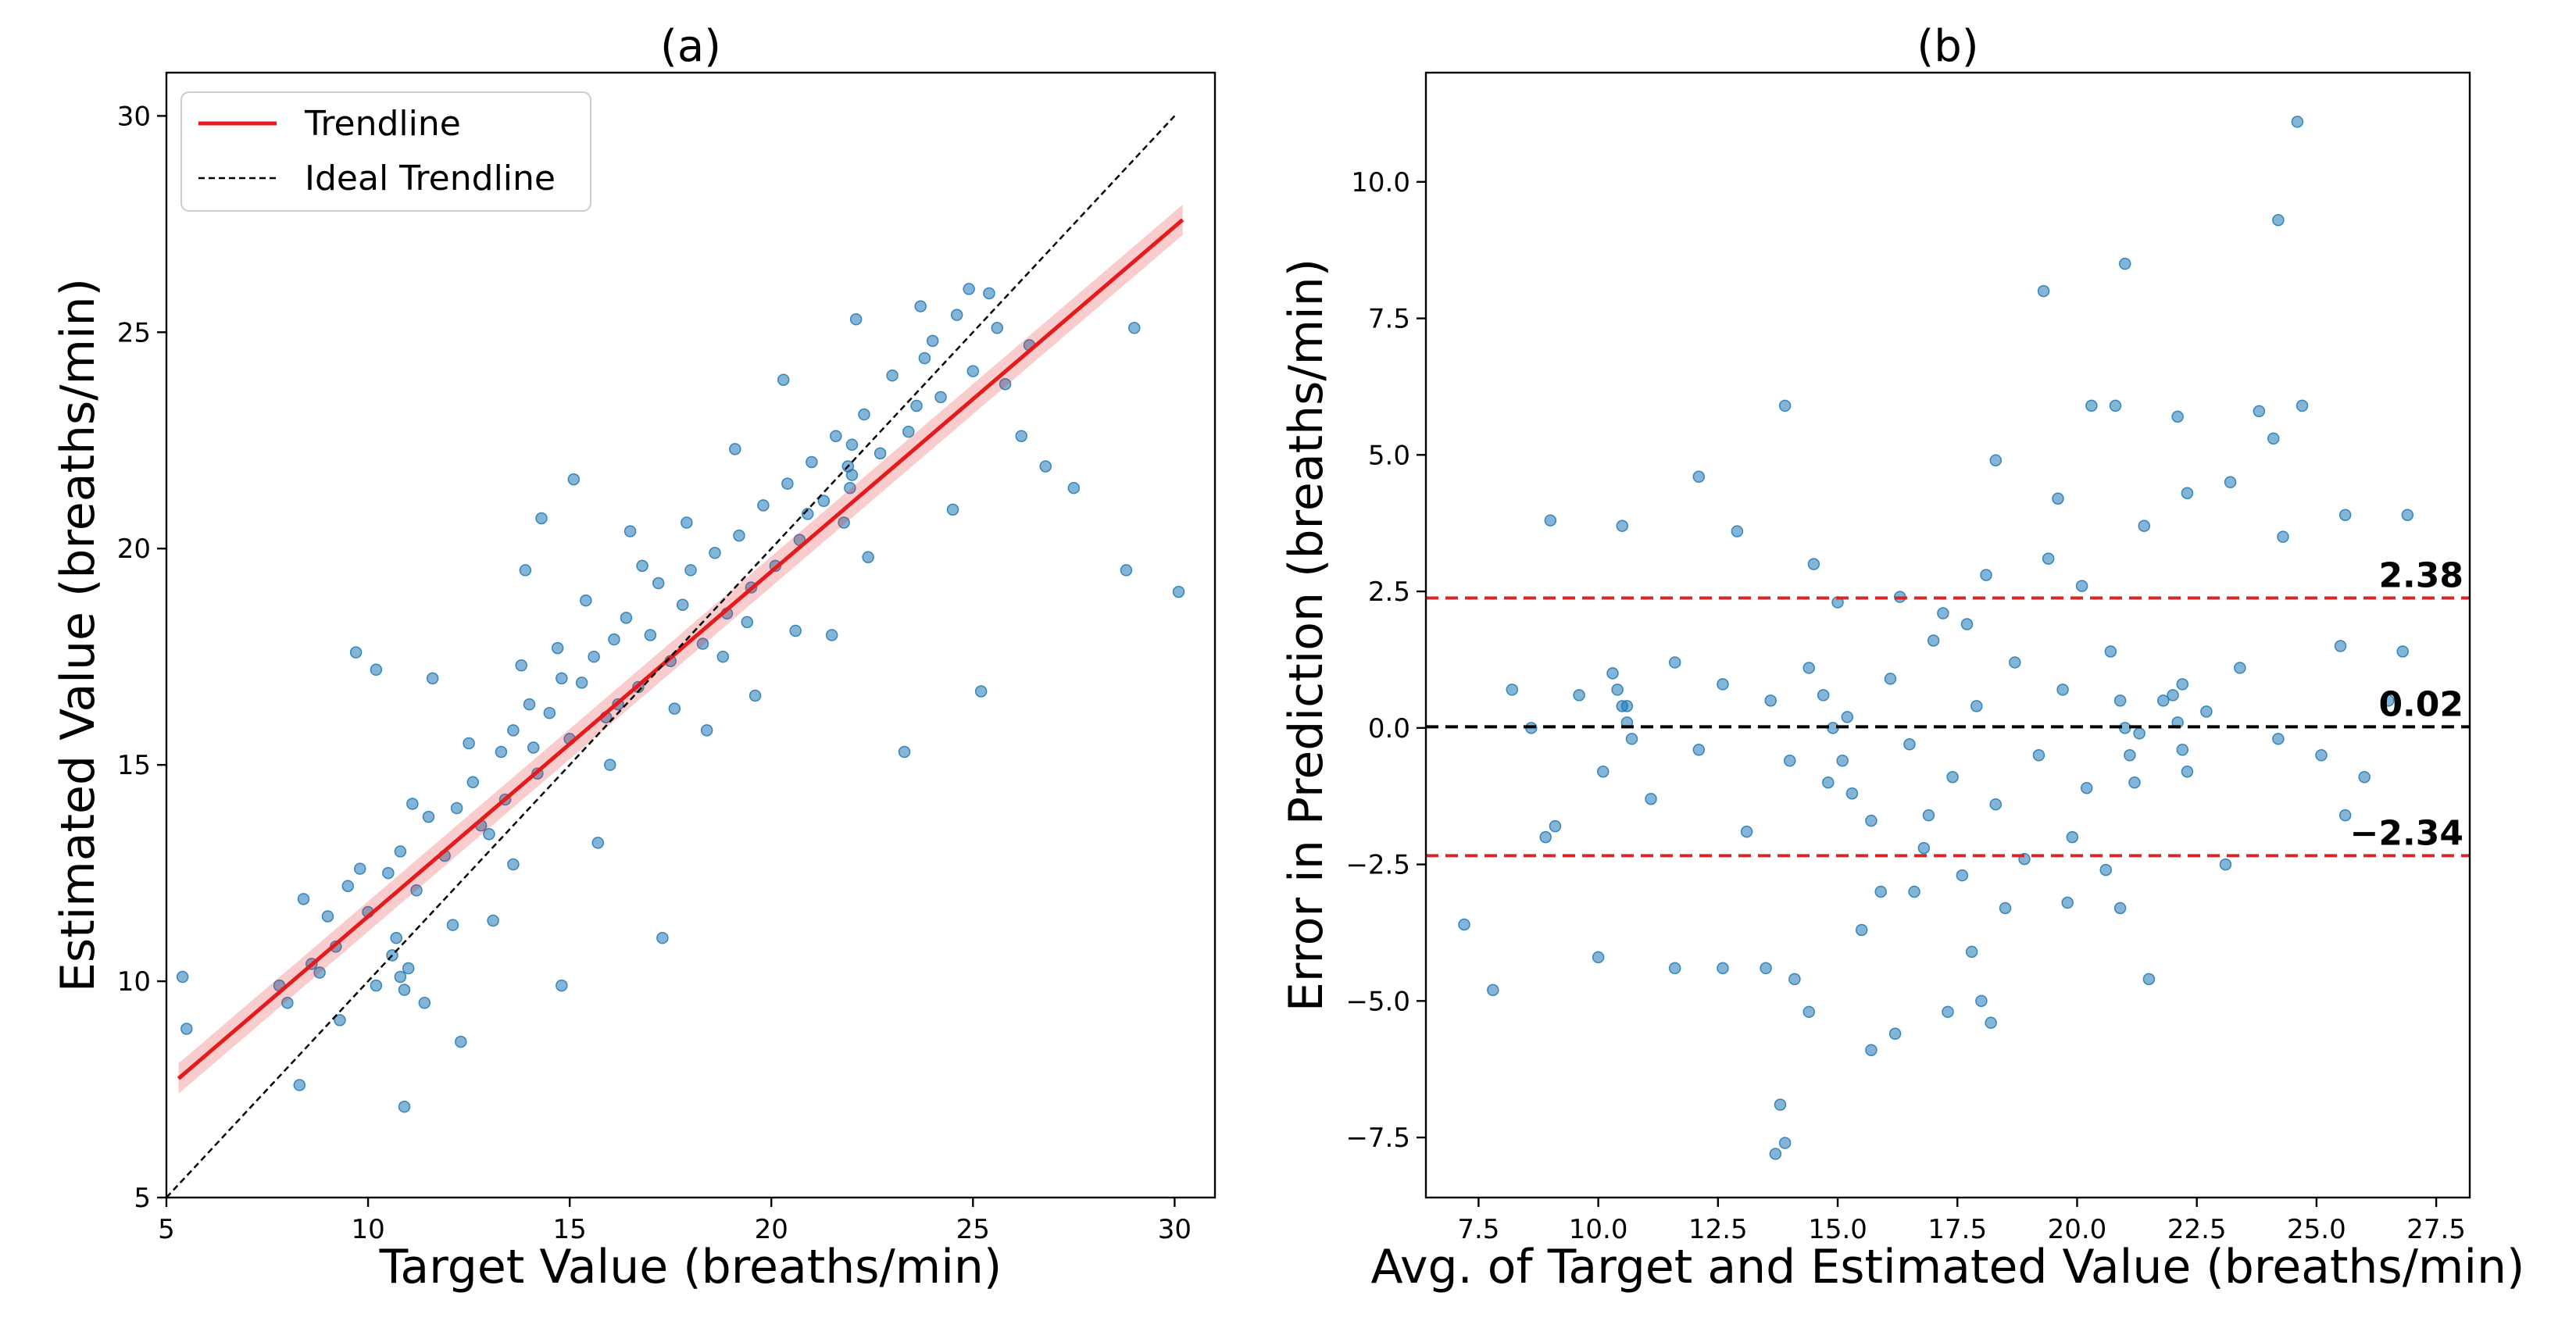 The width and height of the screenshot is (2576, 1328). What do you see at coordinates (78, 635) in the screenshot?
I see `panel-a-y-axis-label: Estimated Value (breaths/min)` at bounding box center [78, 635].